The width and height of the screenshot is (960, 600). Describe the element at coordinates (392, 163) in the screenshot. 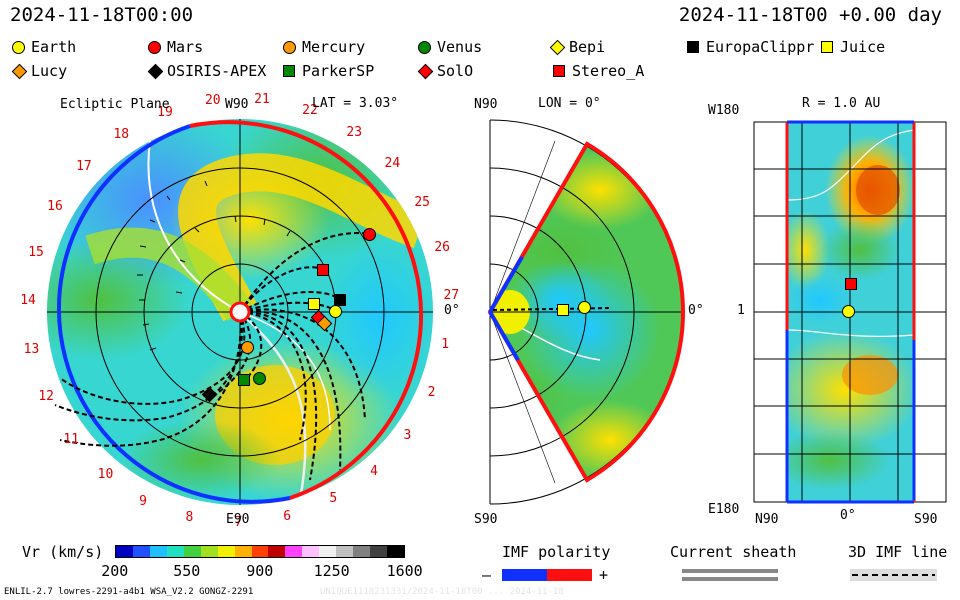

I see `carrington-label: 24` at that location.